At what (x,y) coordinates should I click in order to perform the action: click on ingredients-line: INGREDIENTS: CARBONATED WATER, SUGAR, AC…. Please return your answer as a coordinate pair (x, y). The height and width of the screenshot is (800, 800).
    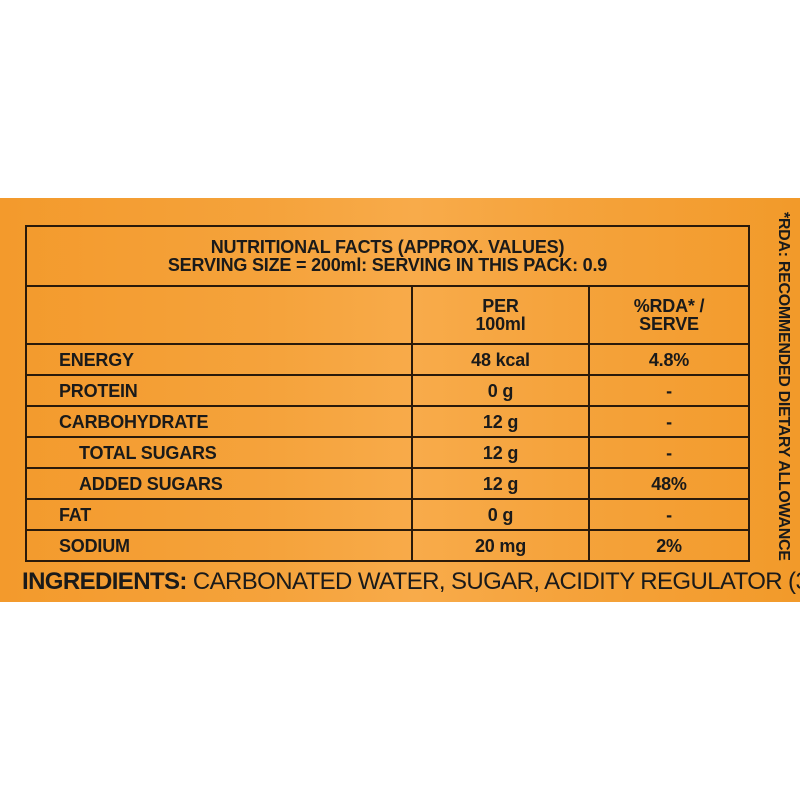
    Looking at the image, I should click on (411, 582).